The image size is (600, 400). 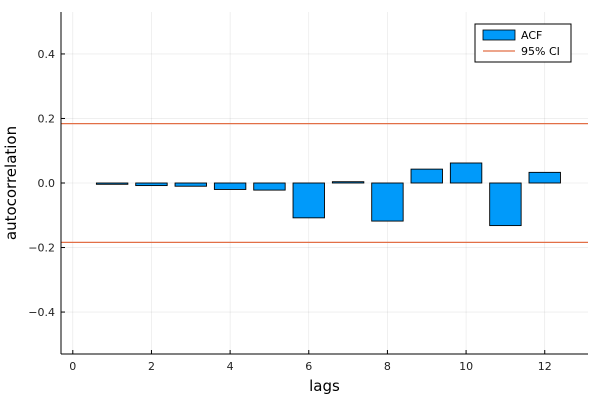 What do you see at coordinates (11, 183) in the screenshot?
I see `y-axis-title: autocorrelation` at bounding box center [11, 183].